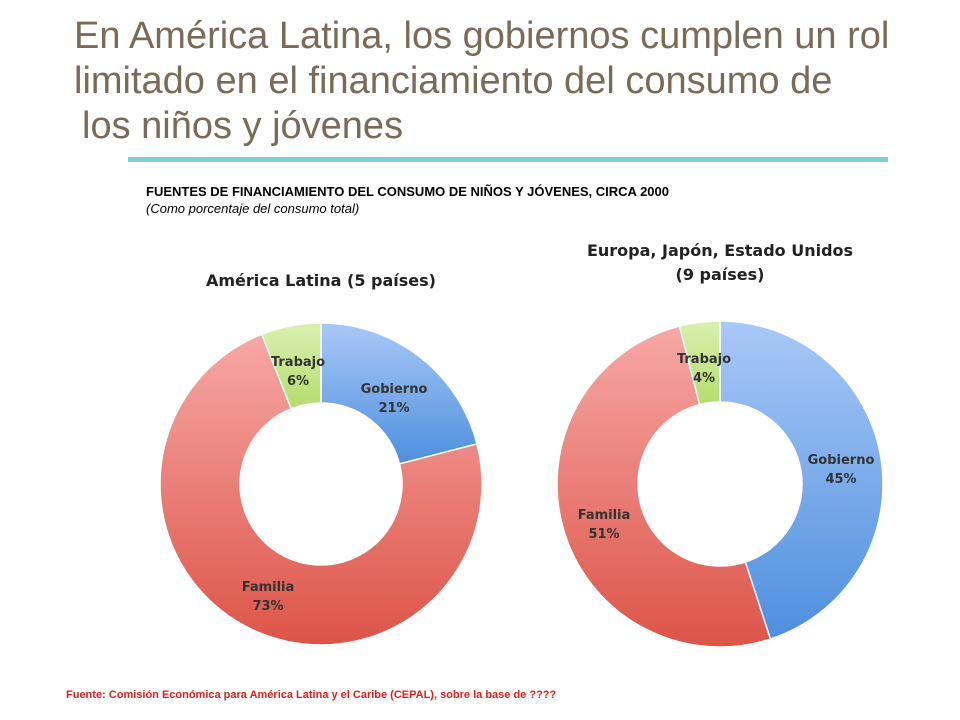 Image resolution: width=960 pixels, height=720 pixels. Describe the element at coordinates (720, 250) in the screenshot. I see `chart-title-2-line-1: Europa, Japón, Estado Unidos` at that location.